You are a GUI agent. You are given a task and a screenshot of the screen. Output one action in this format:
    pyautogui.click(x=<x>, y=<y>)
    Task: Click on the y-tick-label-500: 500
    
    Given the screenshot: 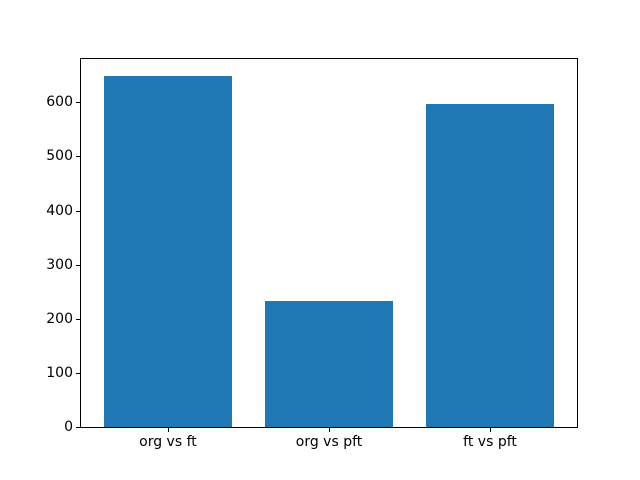 What is the action you would take?
    pyautogui.click(x=59, y=156)
    